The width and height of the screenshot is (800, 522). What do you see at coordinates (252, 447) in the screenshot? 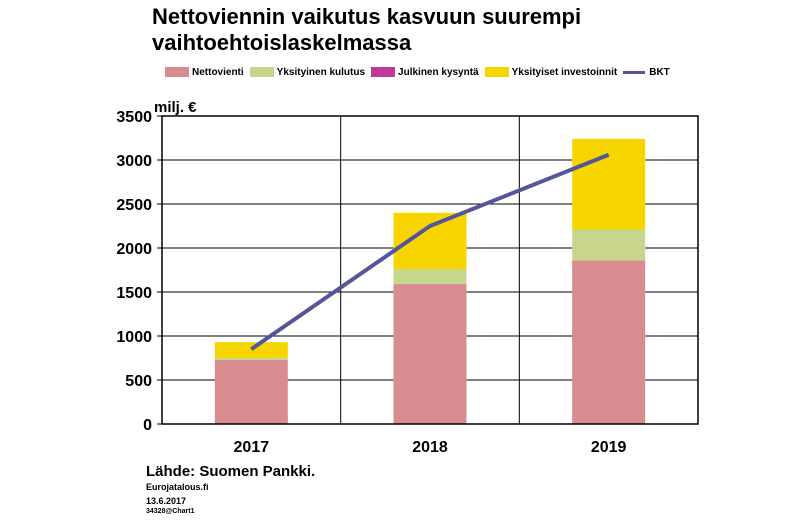
I see `x-tick-label-0: 2017` at bounding box center [252, 447].